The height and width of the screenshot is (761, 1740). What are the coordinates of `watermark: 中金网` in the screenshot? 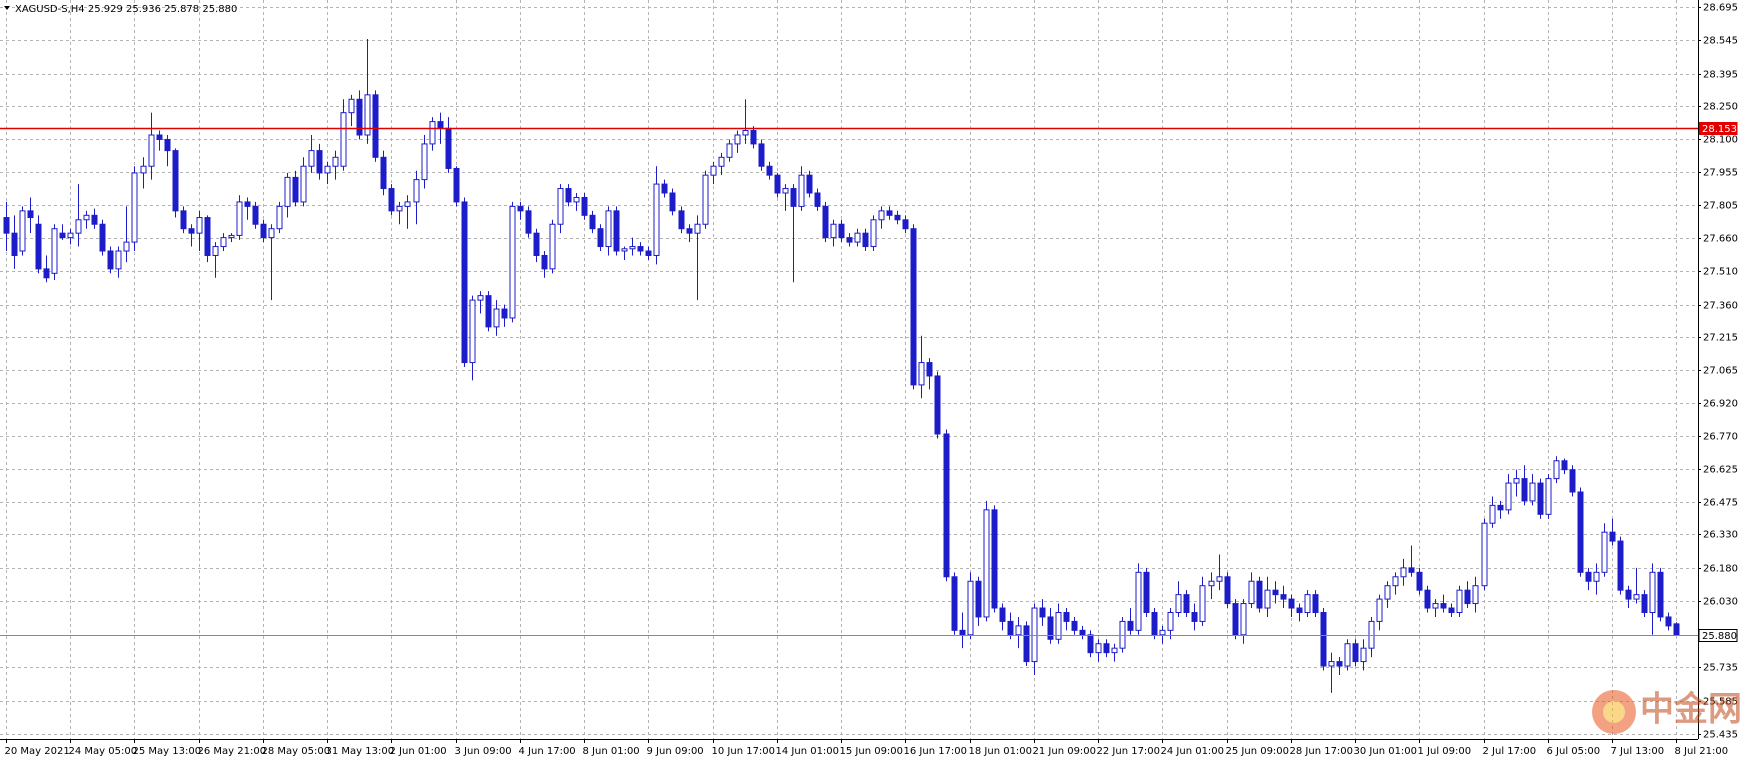 It's located at (1690, 710).